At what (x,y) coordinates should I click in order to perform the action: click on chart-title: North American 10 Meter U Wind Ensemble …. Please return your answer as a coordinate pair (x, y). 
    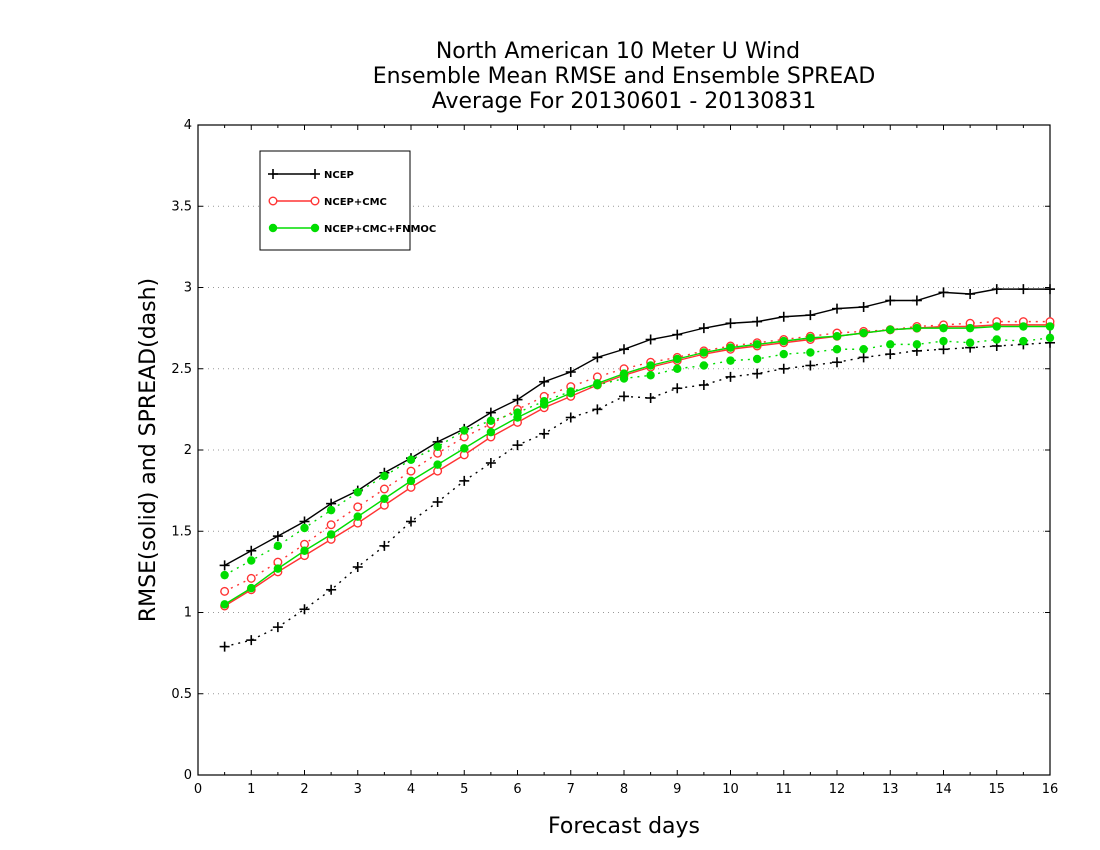
    Looking at the image, I should click on (624, 76).